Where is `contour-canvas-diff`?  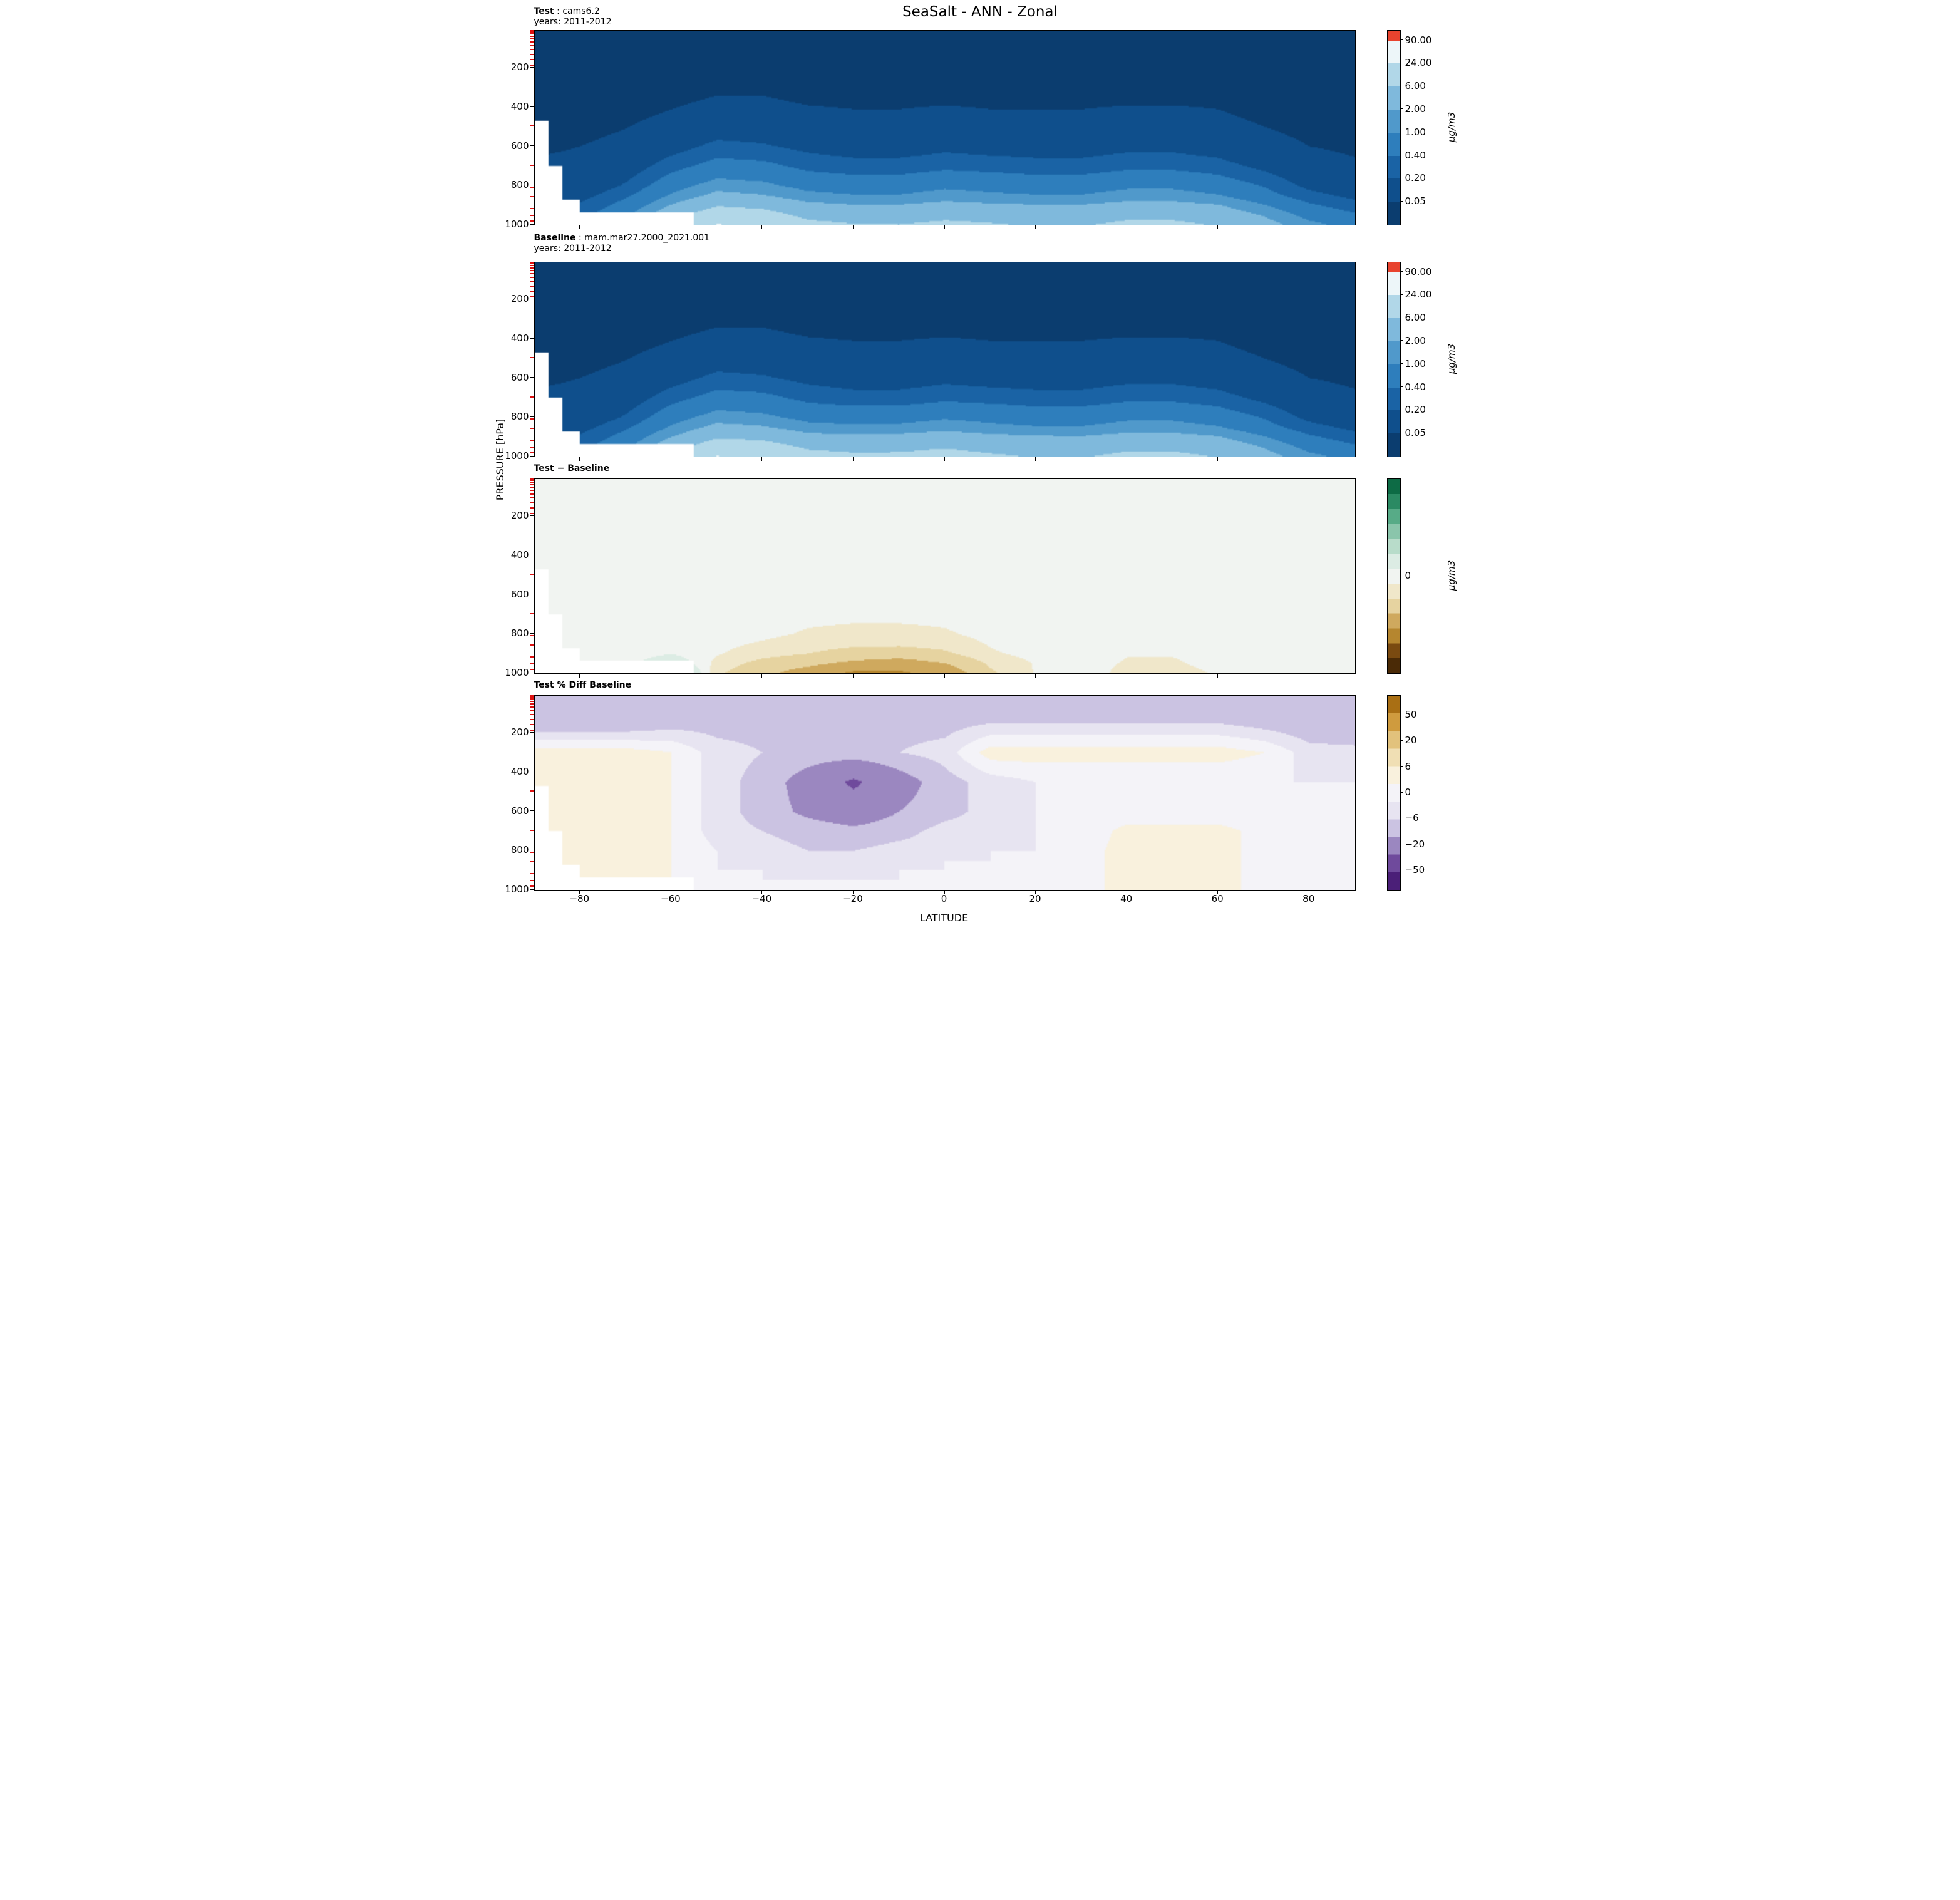 contour-canvas-diff is located at coordinates (944, 576).